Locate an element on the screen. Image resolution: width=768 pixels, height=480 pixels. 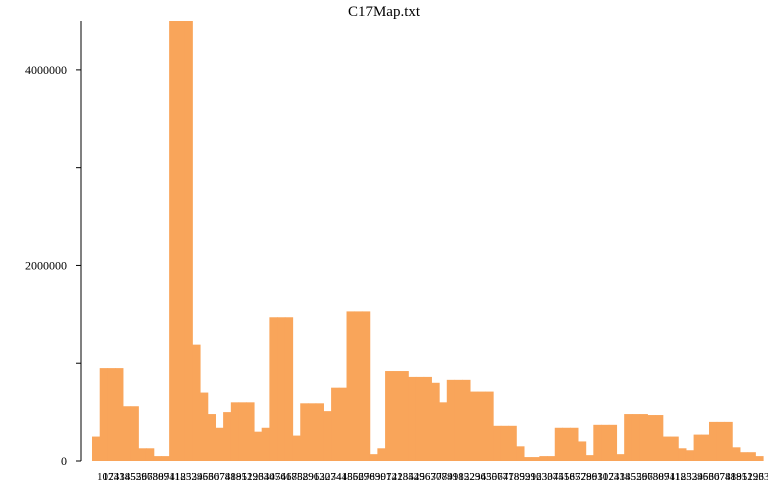
x-tick-label: 74 is located at coordinates (225, 475).